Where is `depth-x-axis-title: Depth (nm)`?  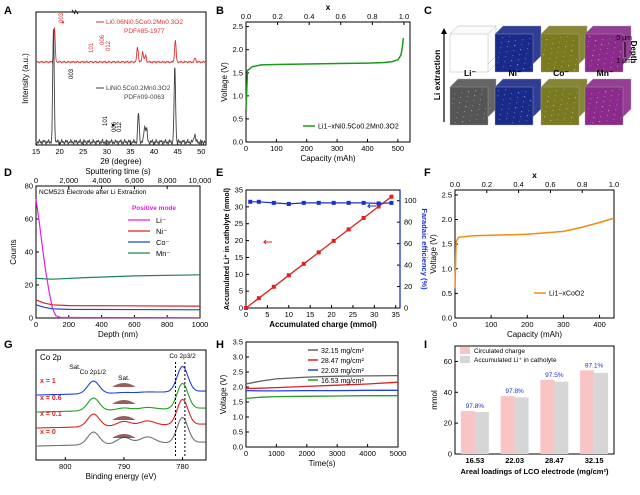 depth-x-axis-title: Depth (nm) is located at coordinates (118, 334).